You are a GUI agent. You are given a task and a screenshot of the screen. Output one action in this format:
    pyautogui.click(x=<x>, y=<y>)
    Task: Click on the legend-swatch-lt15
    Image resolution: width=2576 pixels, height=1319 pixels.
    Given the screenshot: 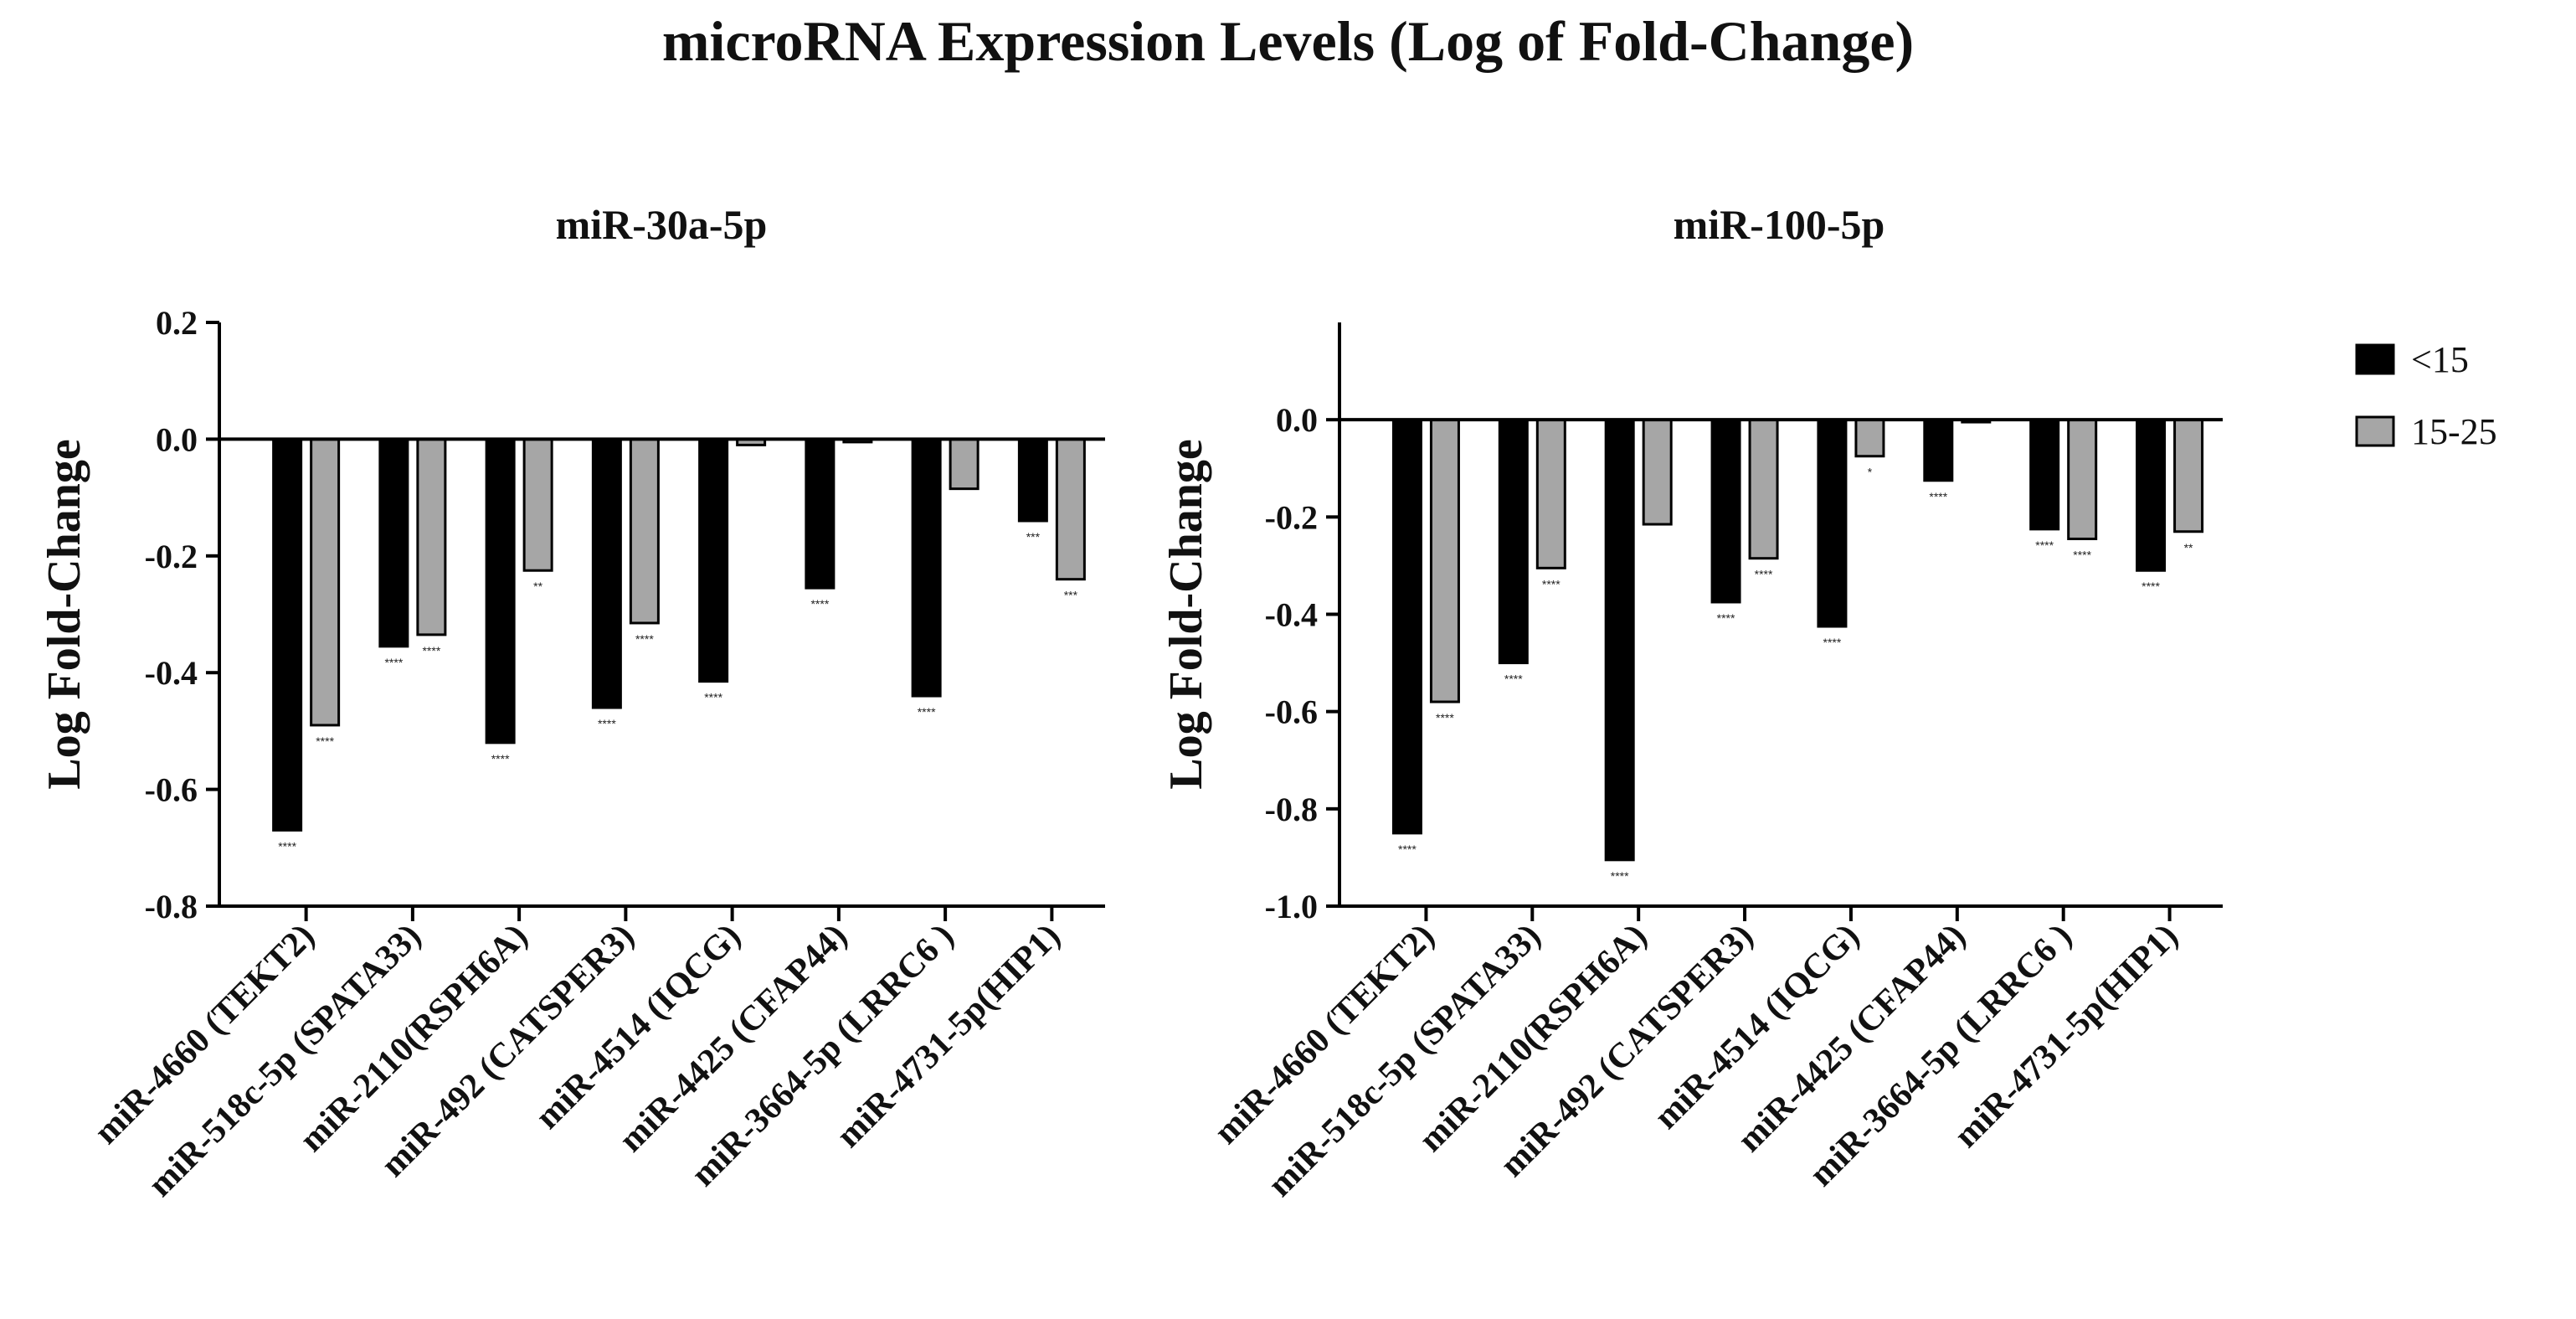 What is the action you would take?
    pyautogui.click(x=2375, y=359)
    